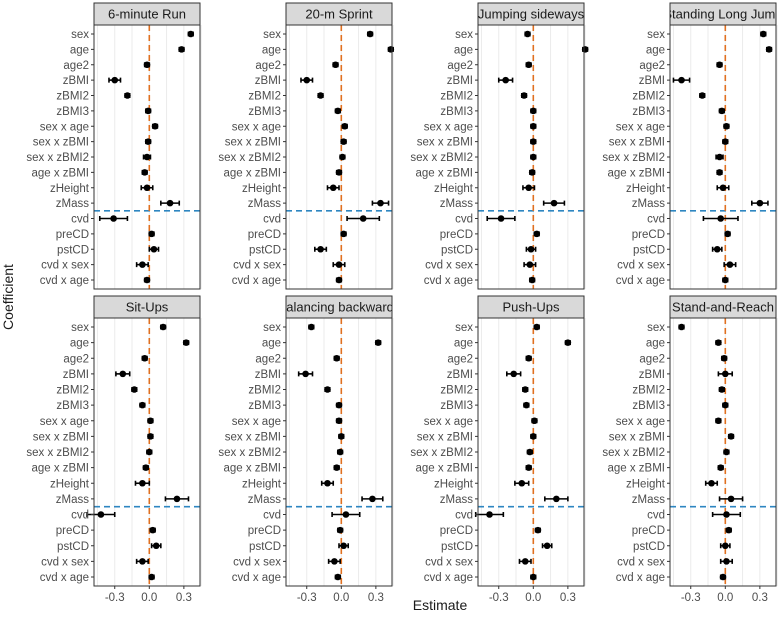 The width and height of the screenshot is (783, 625). Describe the element at coordinates (184, 598) in the screenshot. I see `x-tick-label: 0.3` at that location.